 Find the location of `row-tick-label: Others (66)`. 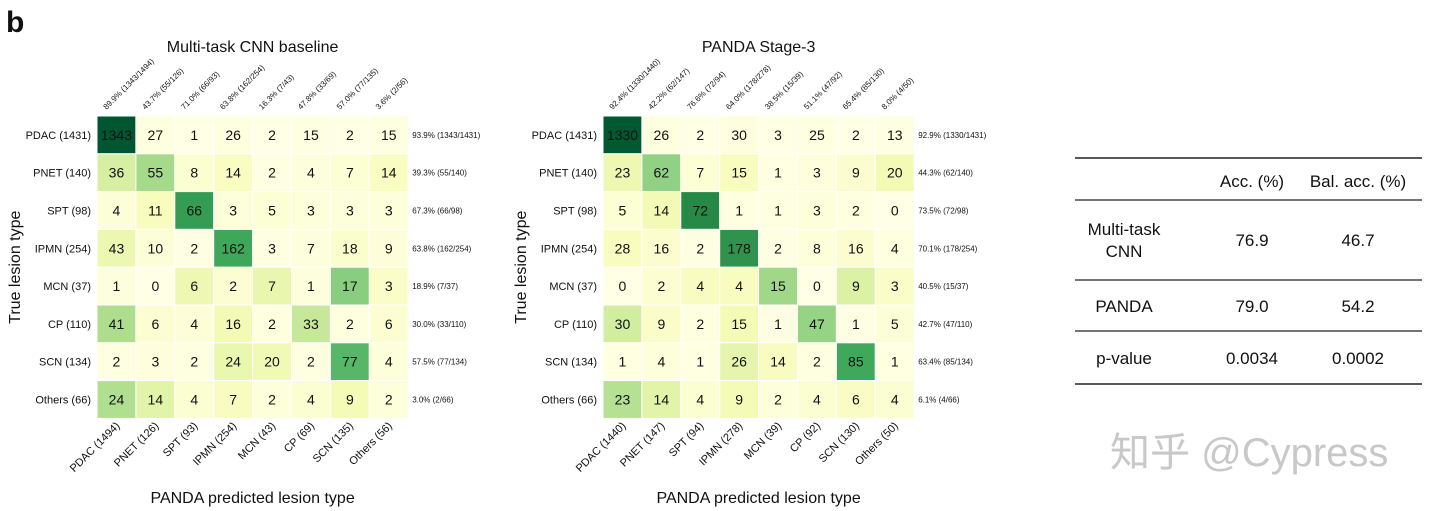

row-tick-label: Others (66) is located at coordinates (569, 401).